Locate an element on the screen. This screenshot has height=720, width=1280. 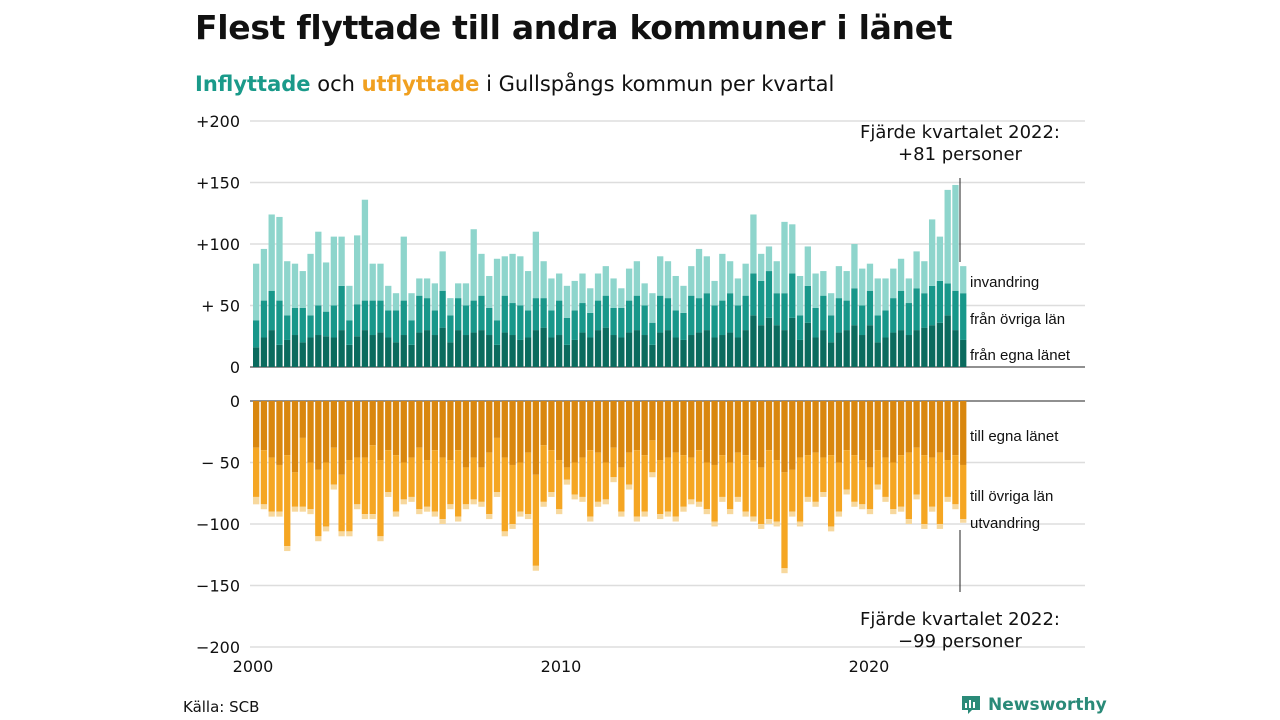
annotation-top-line1: Fjärde kvartalet 2022: is located at coordinates (960, 132).